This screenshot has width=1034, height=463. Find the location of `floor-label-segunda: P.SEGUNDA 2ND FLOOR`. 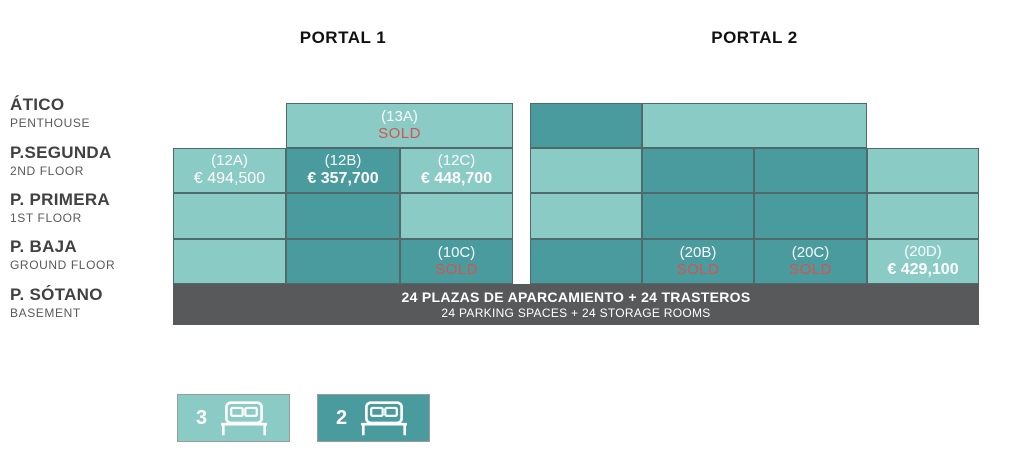

floor-label-segunda: P.SEGUNDA 2ND FLOOR is located at coordinates (90, 161).